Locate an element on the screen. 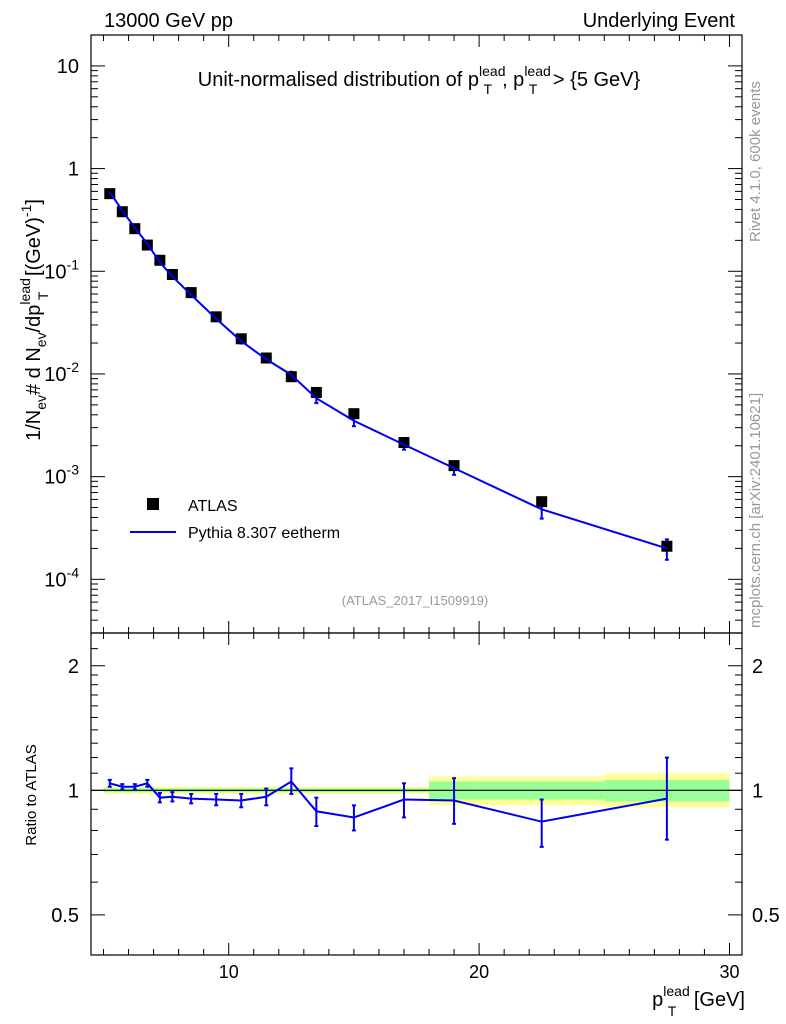  header-right: Underlying Event is located at coordinates (659, 21).